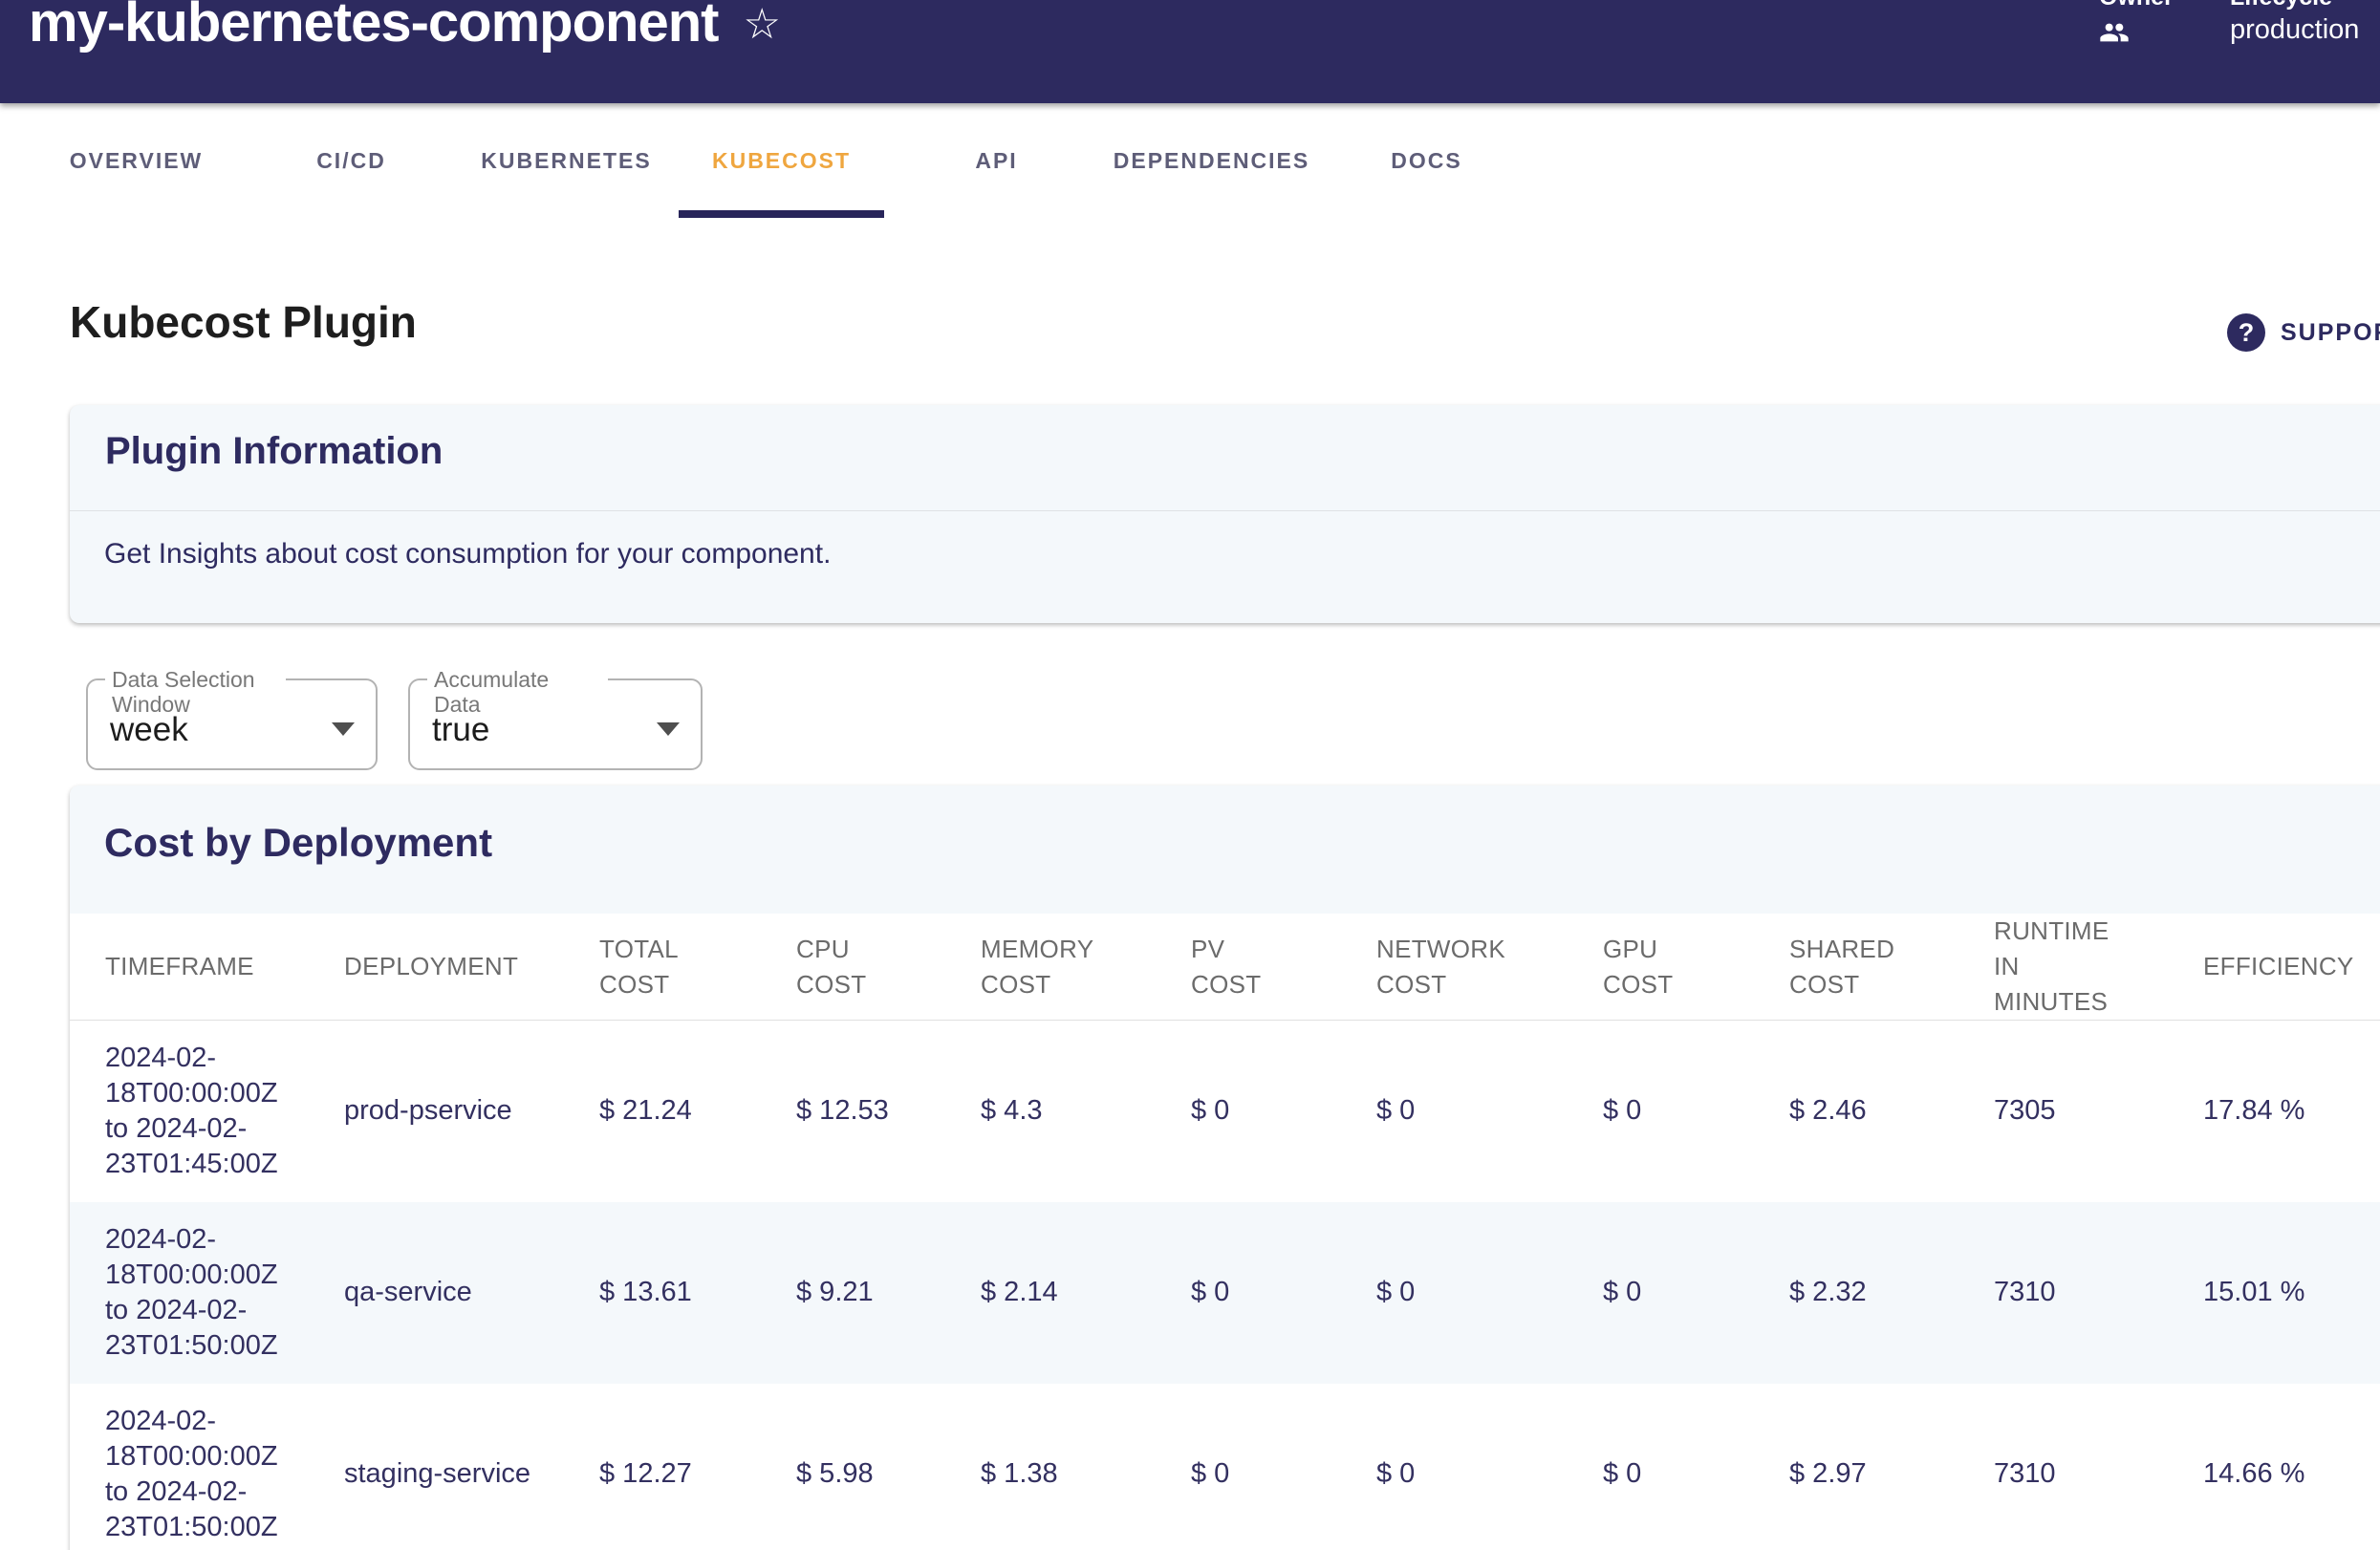 The image size is (2380, 1550). What do you see at coordinates (2254, 1292) in the screenshot?
I see `cell-efficiency: 15.01 %` at bounding box center [2254, 1292].